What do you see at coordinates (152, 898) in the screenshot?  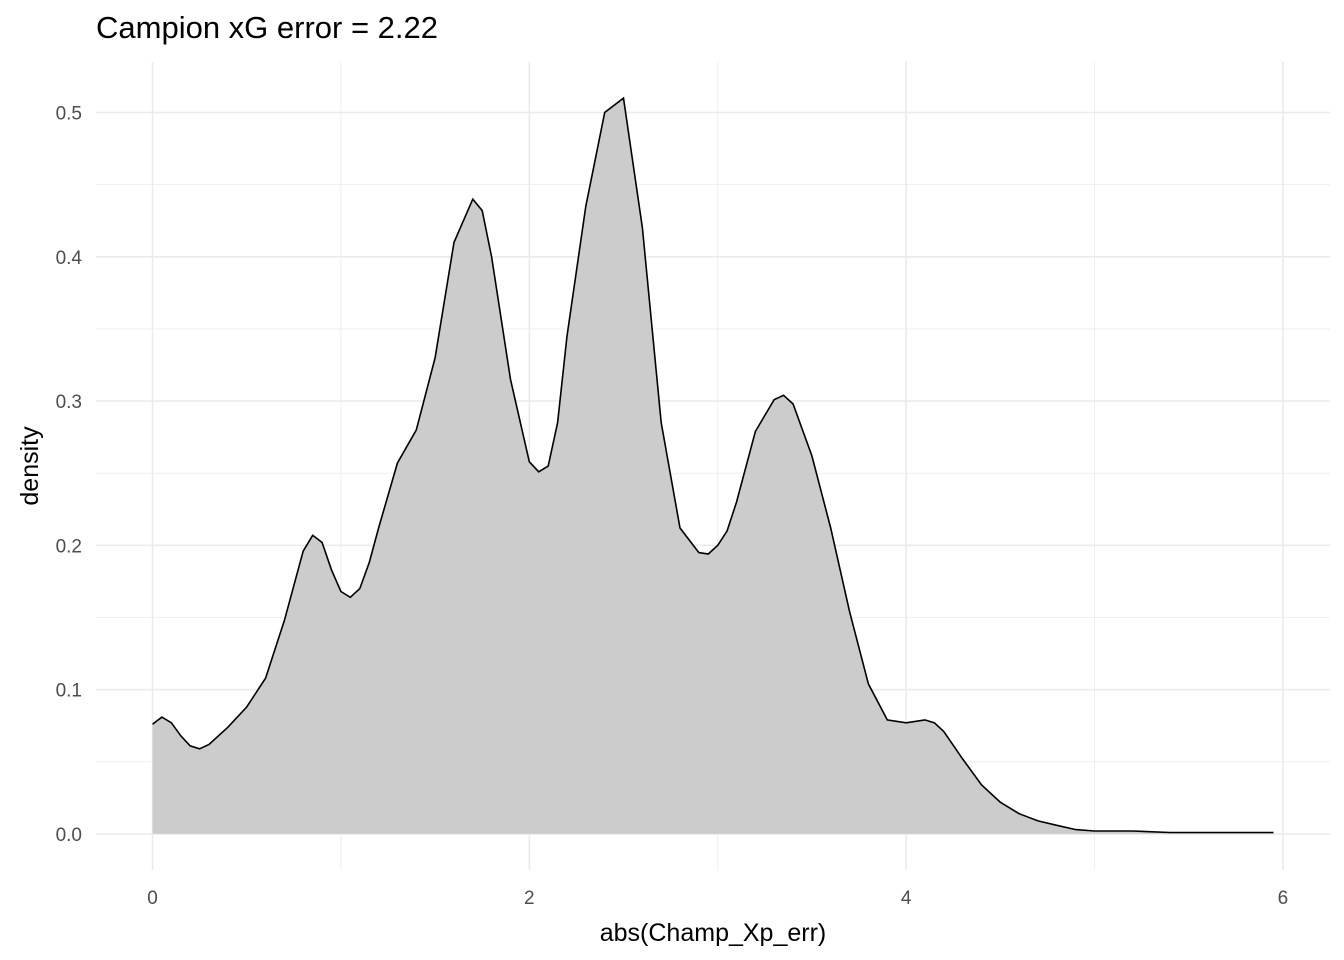 I see `x-tick-label: 0` at bounding box center [152, 898].